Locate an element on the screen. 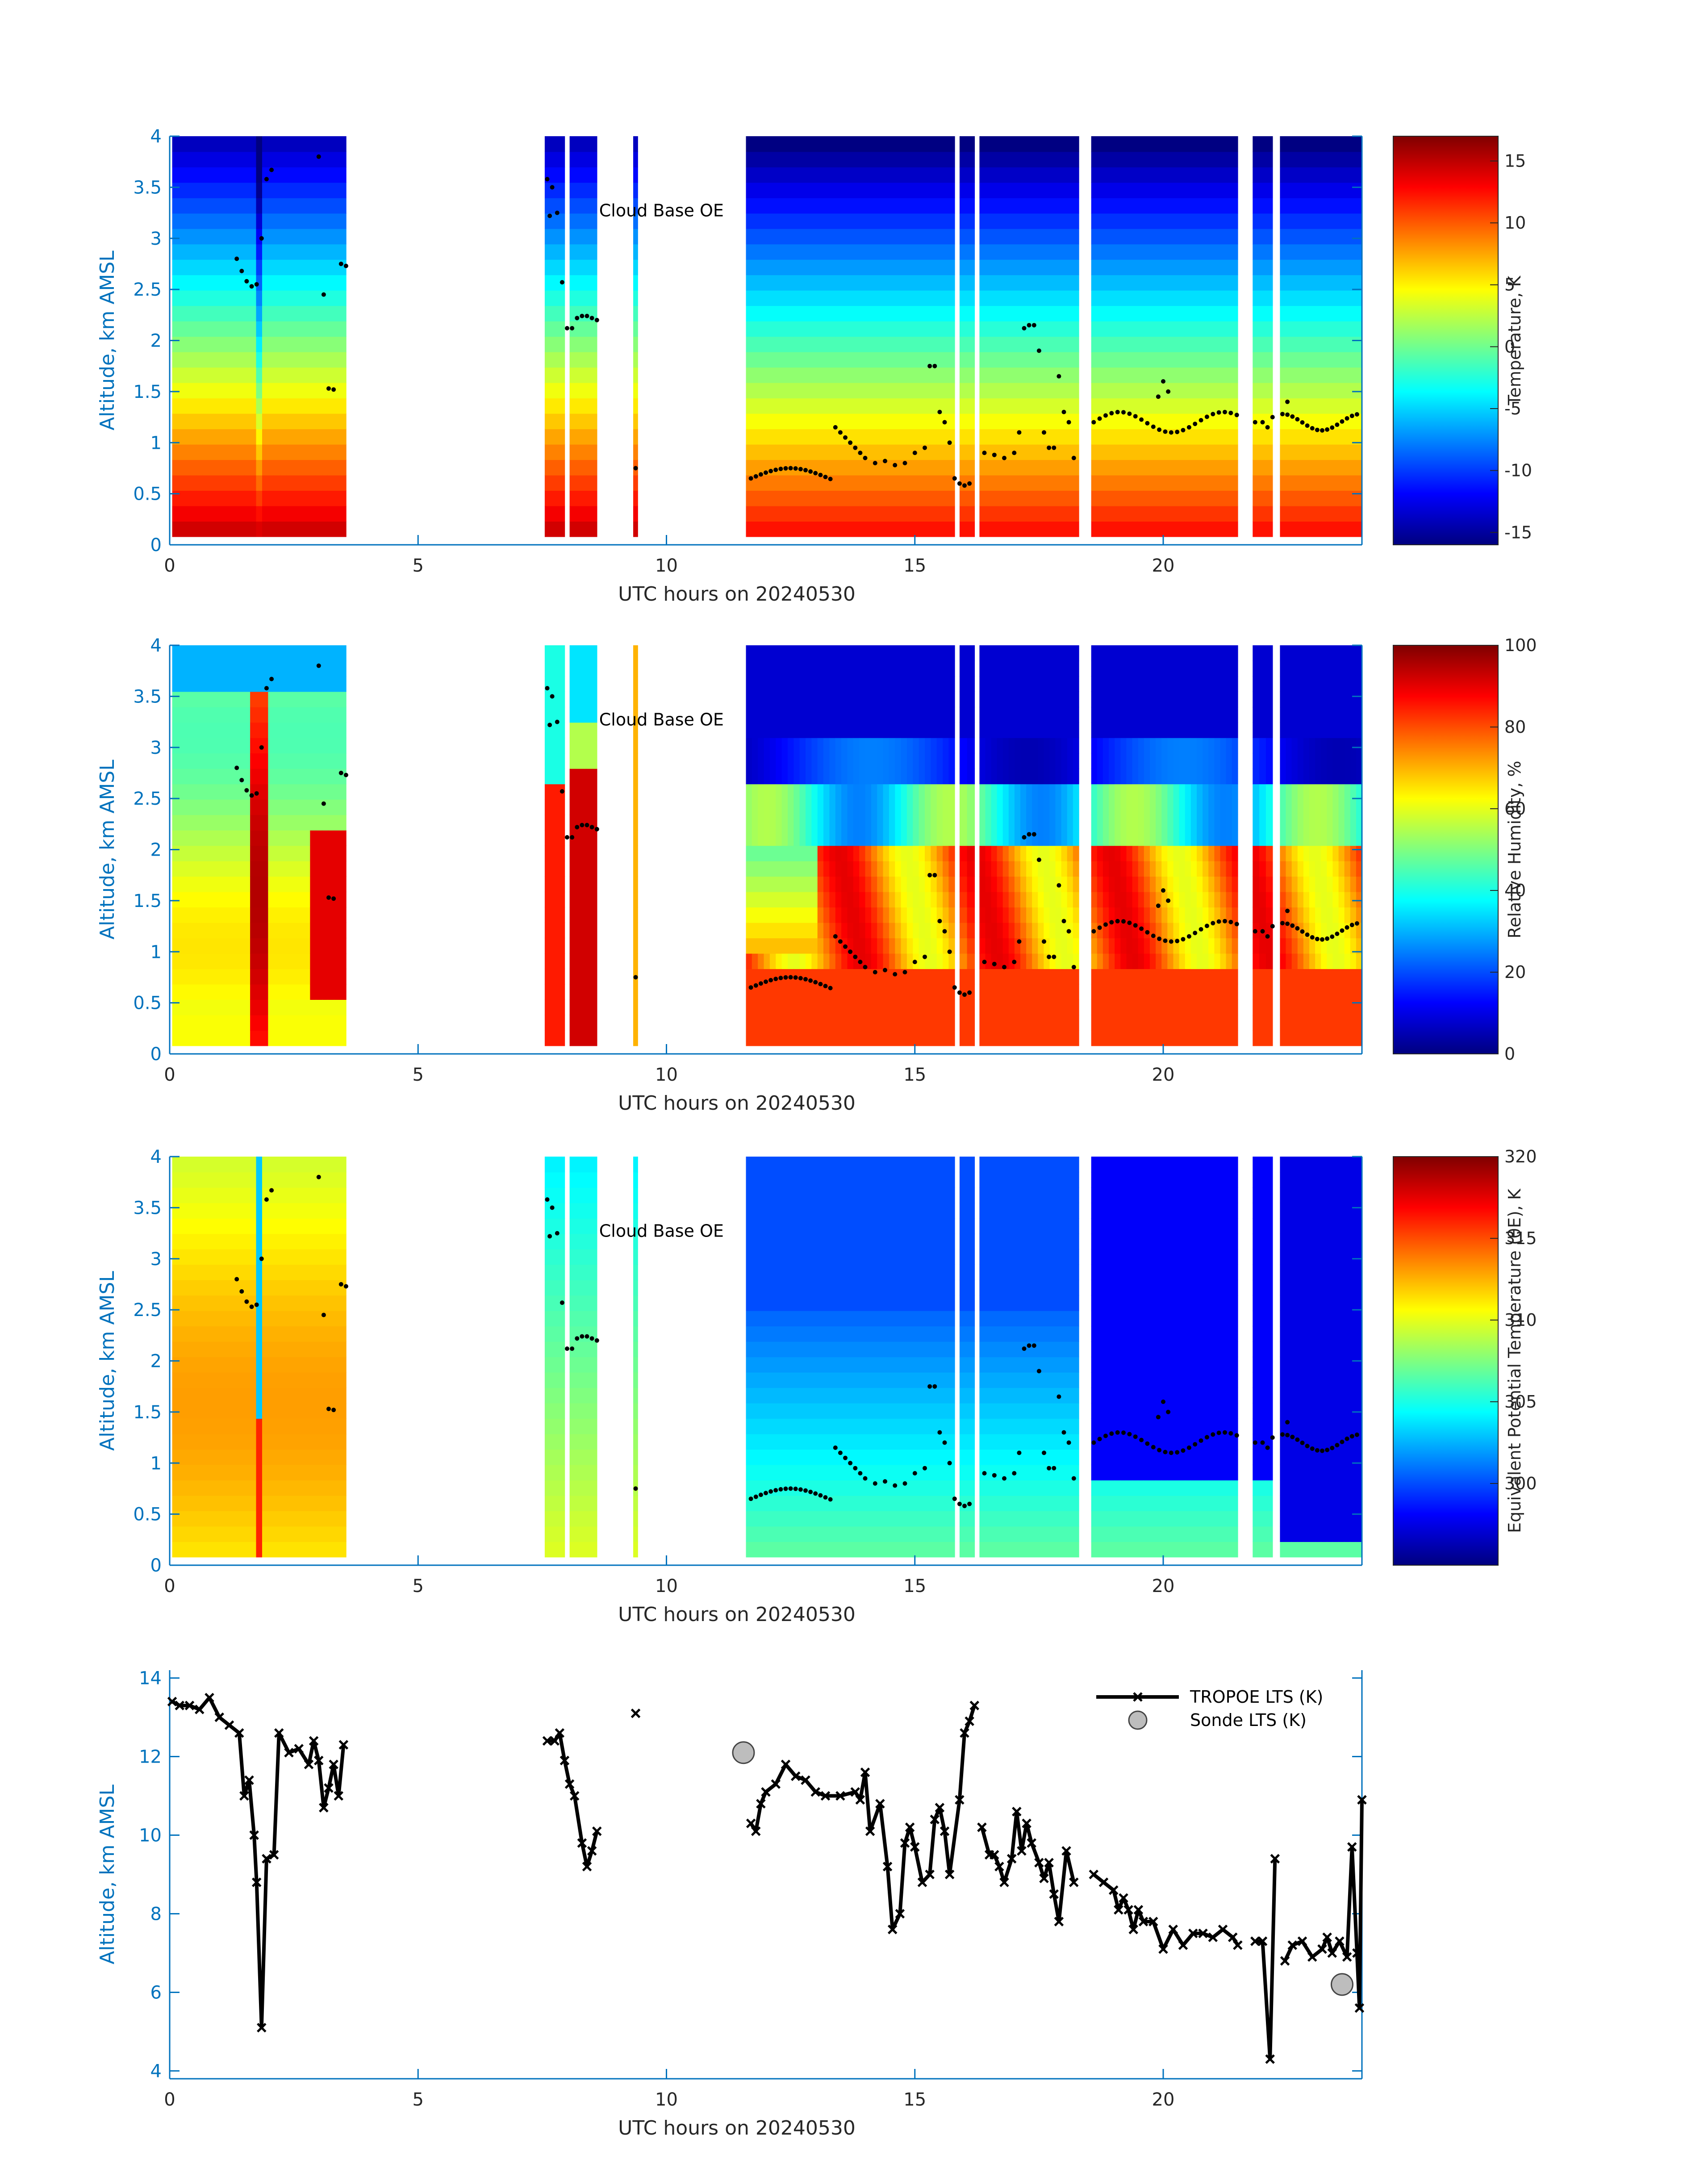 The height and width of the screenshot is (2177, 1708). y-tick-label: 2.5 is located at coordinates (147, 290).